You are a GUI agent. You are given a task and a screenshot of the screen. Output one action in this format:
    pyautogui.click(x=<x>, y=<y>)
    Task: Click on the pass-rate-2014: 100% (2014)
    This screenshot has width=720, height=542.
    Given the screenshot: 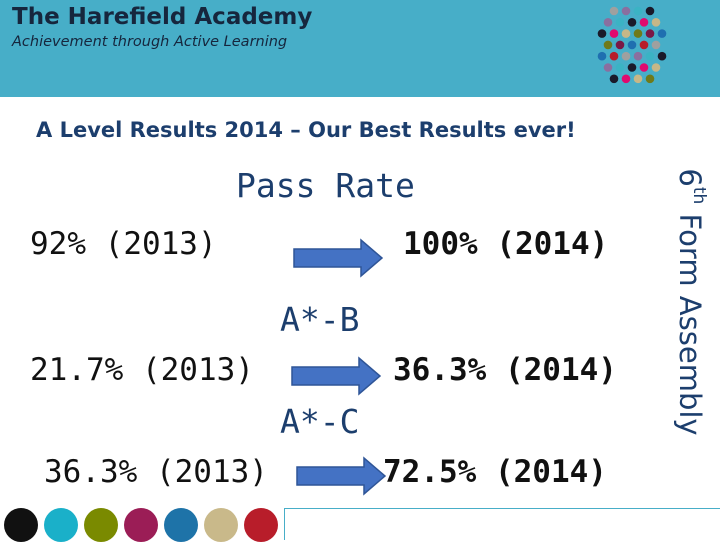 What is the action you would take?
    pyautogui.click(x=506, y=244)
    